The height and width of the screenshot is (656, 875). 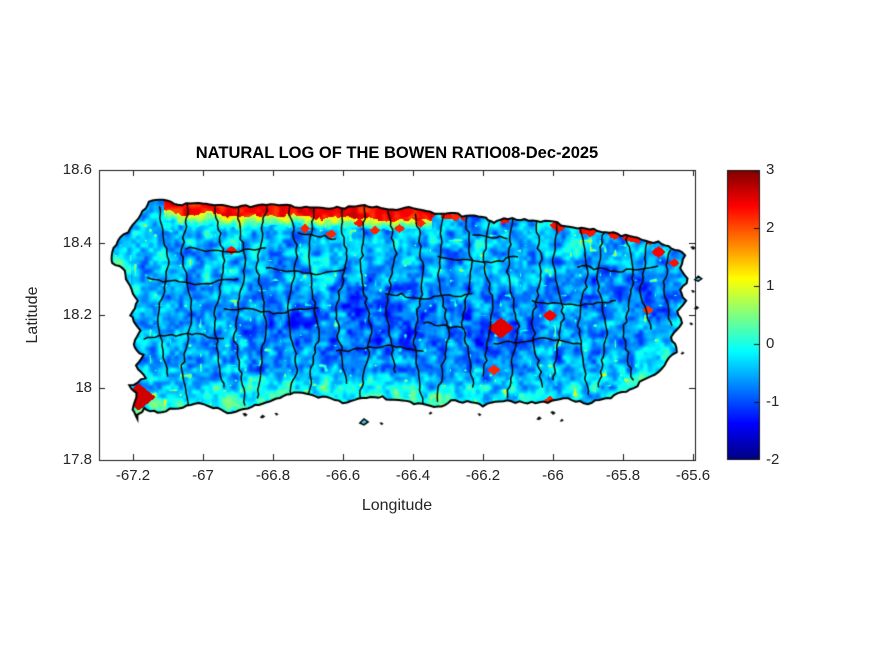 What do you see at coordinates (203, 475) in the screenshot?
I see `x-tick-label: -67` at bounding box center [203, 475].